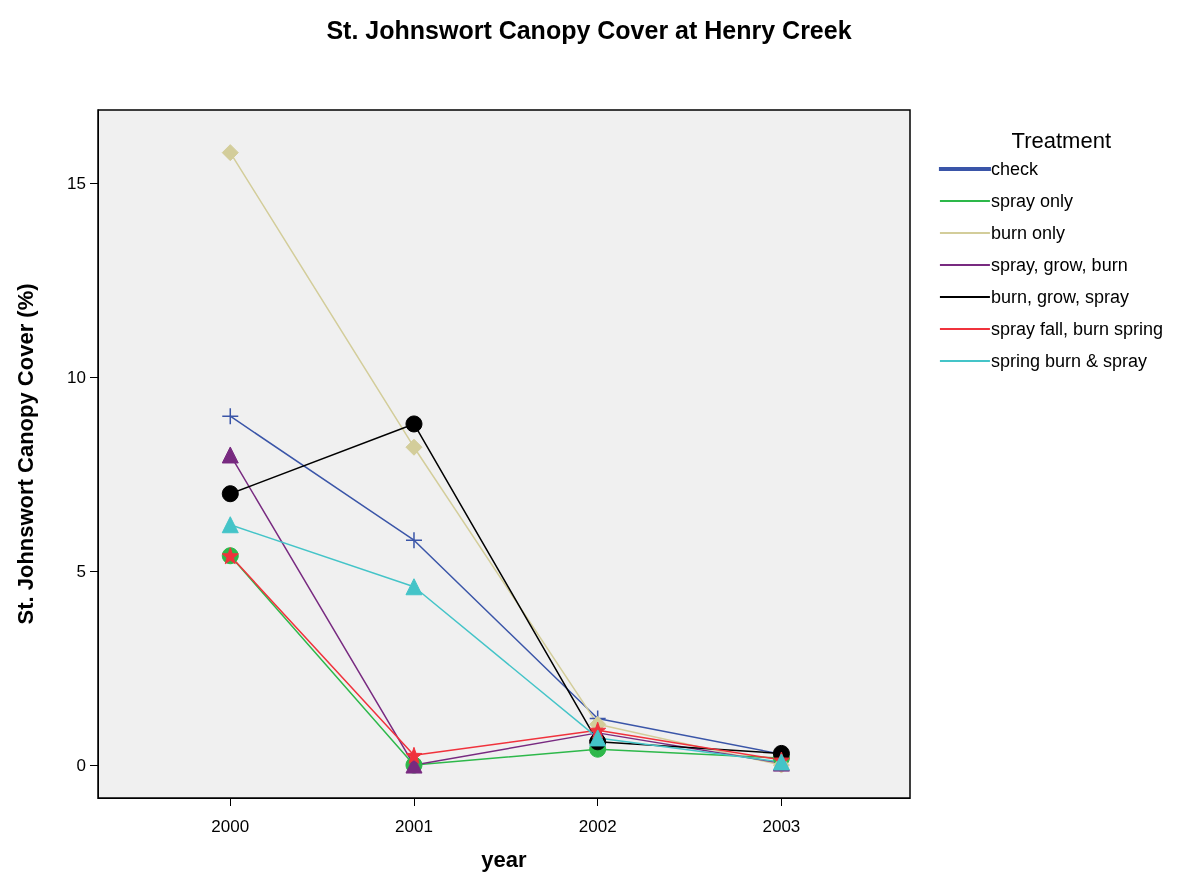 The width and height of the screenshot is (1178, 888). Describe the element at coordinates (414, 826) in the screenshot. I see `x-tick-label: 2001` at that location.